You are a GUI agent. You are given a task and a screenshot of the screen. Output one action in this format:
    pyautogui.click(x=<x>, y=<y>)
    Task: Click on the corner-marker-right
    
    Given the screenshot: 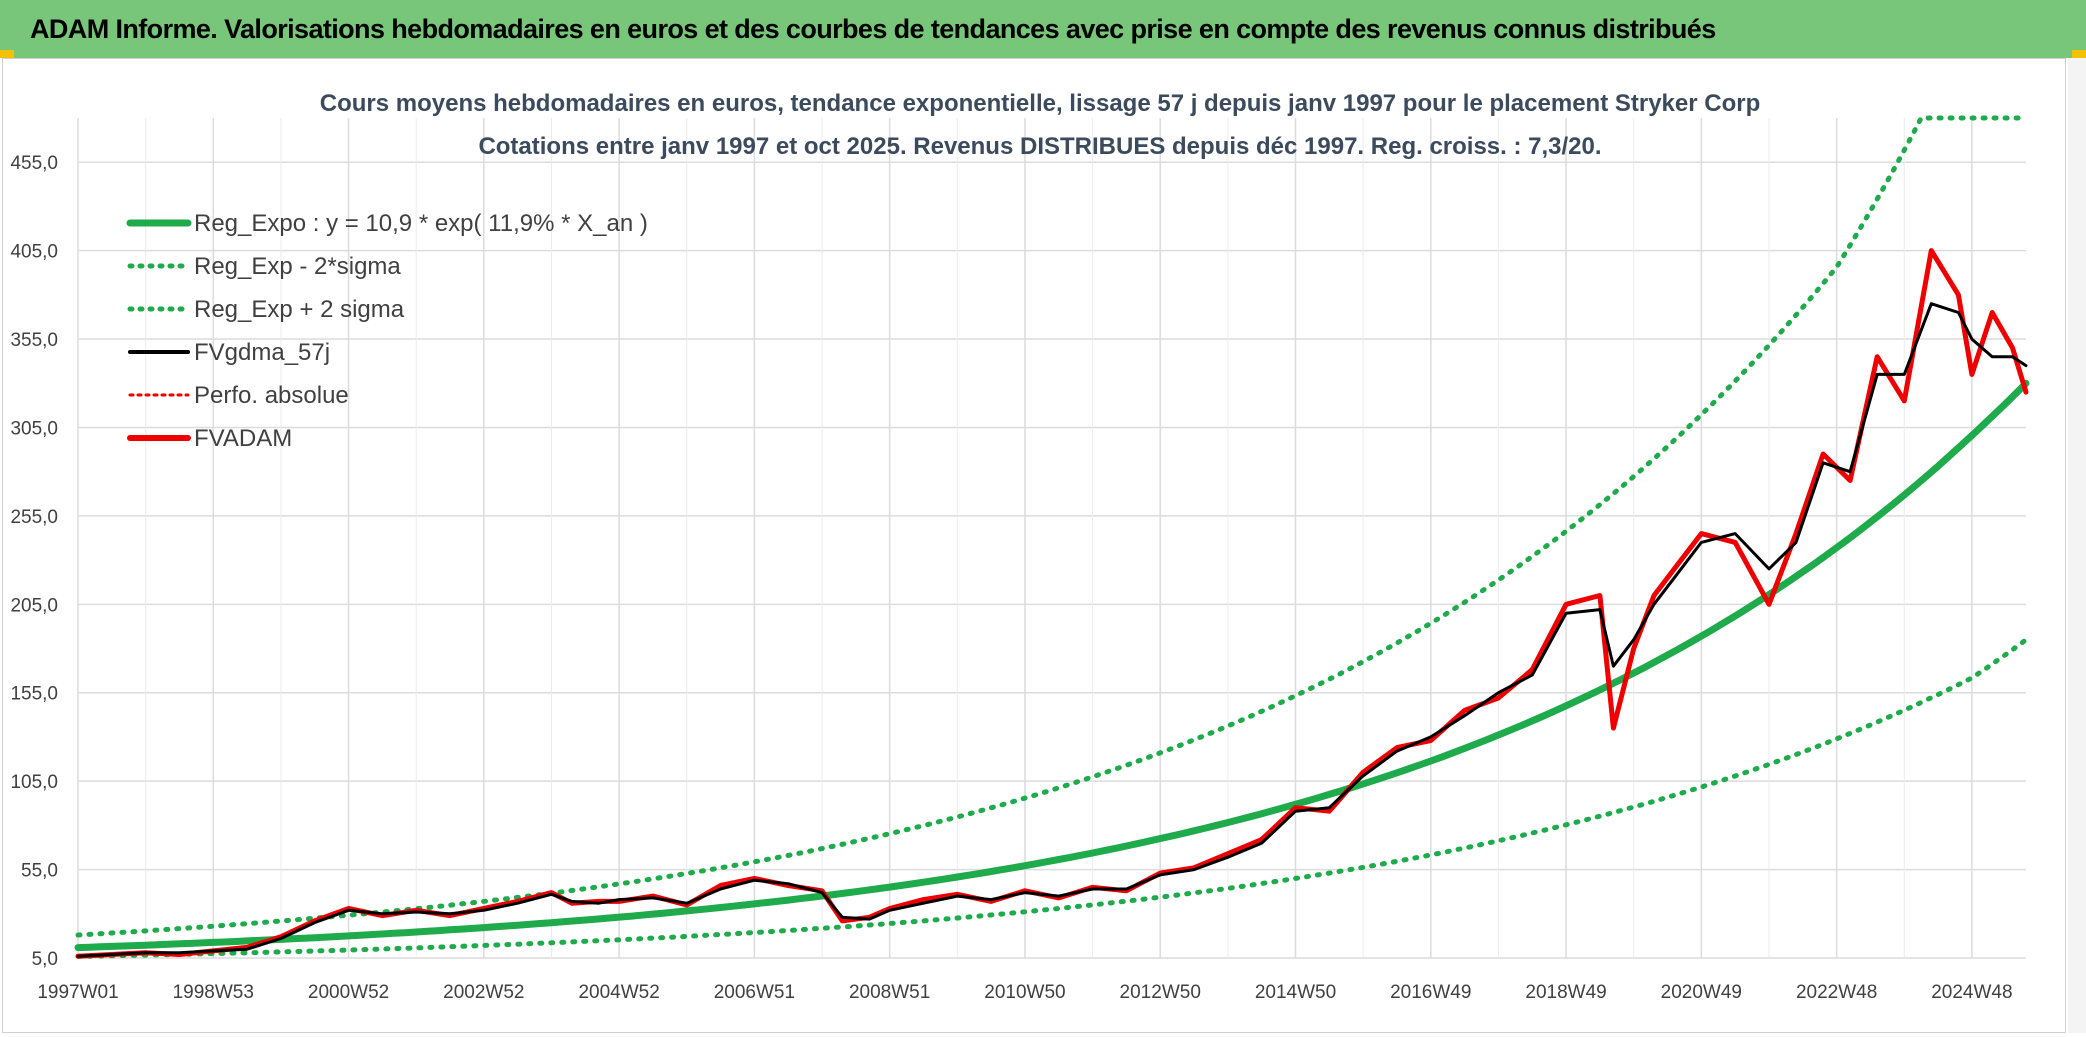 What is the action you would take?
    pyautogui.click(x=2079, y=54)
    